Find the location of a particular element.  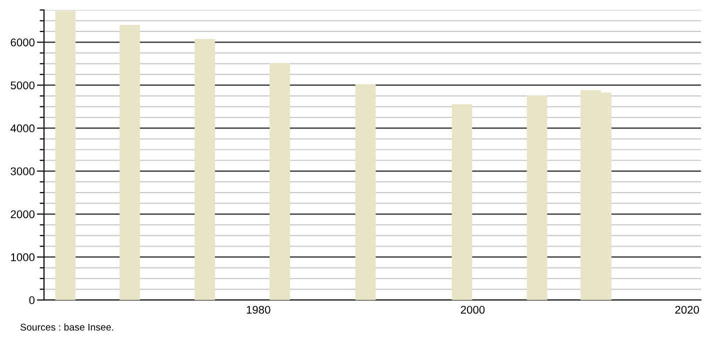

y-tick-label: 1000 is located at coordinates (23, 257).